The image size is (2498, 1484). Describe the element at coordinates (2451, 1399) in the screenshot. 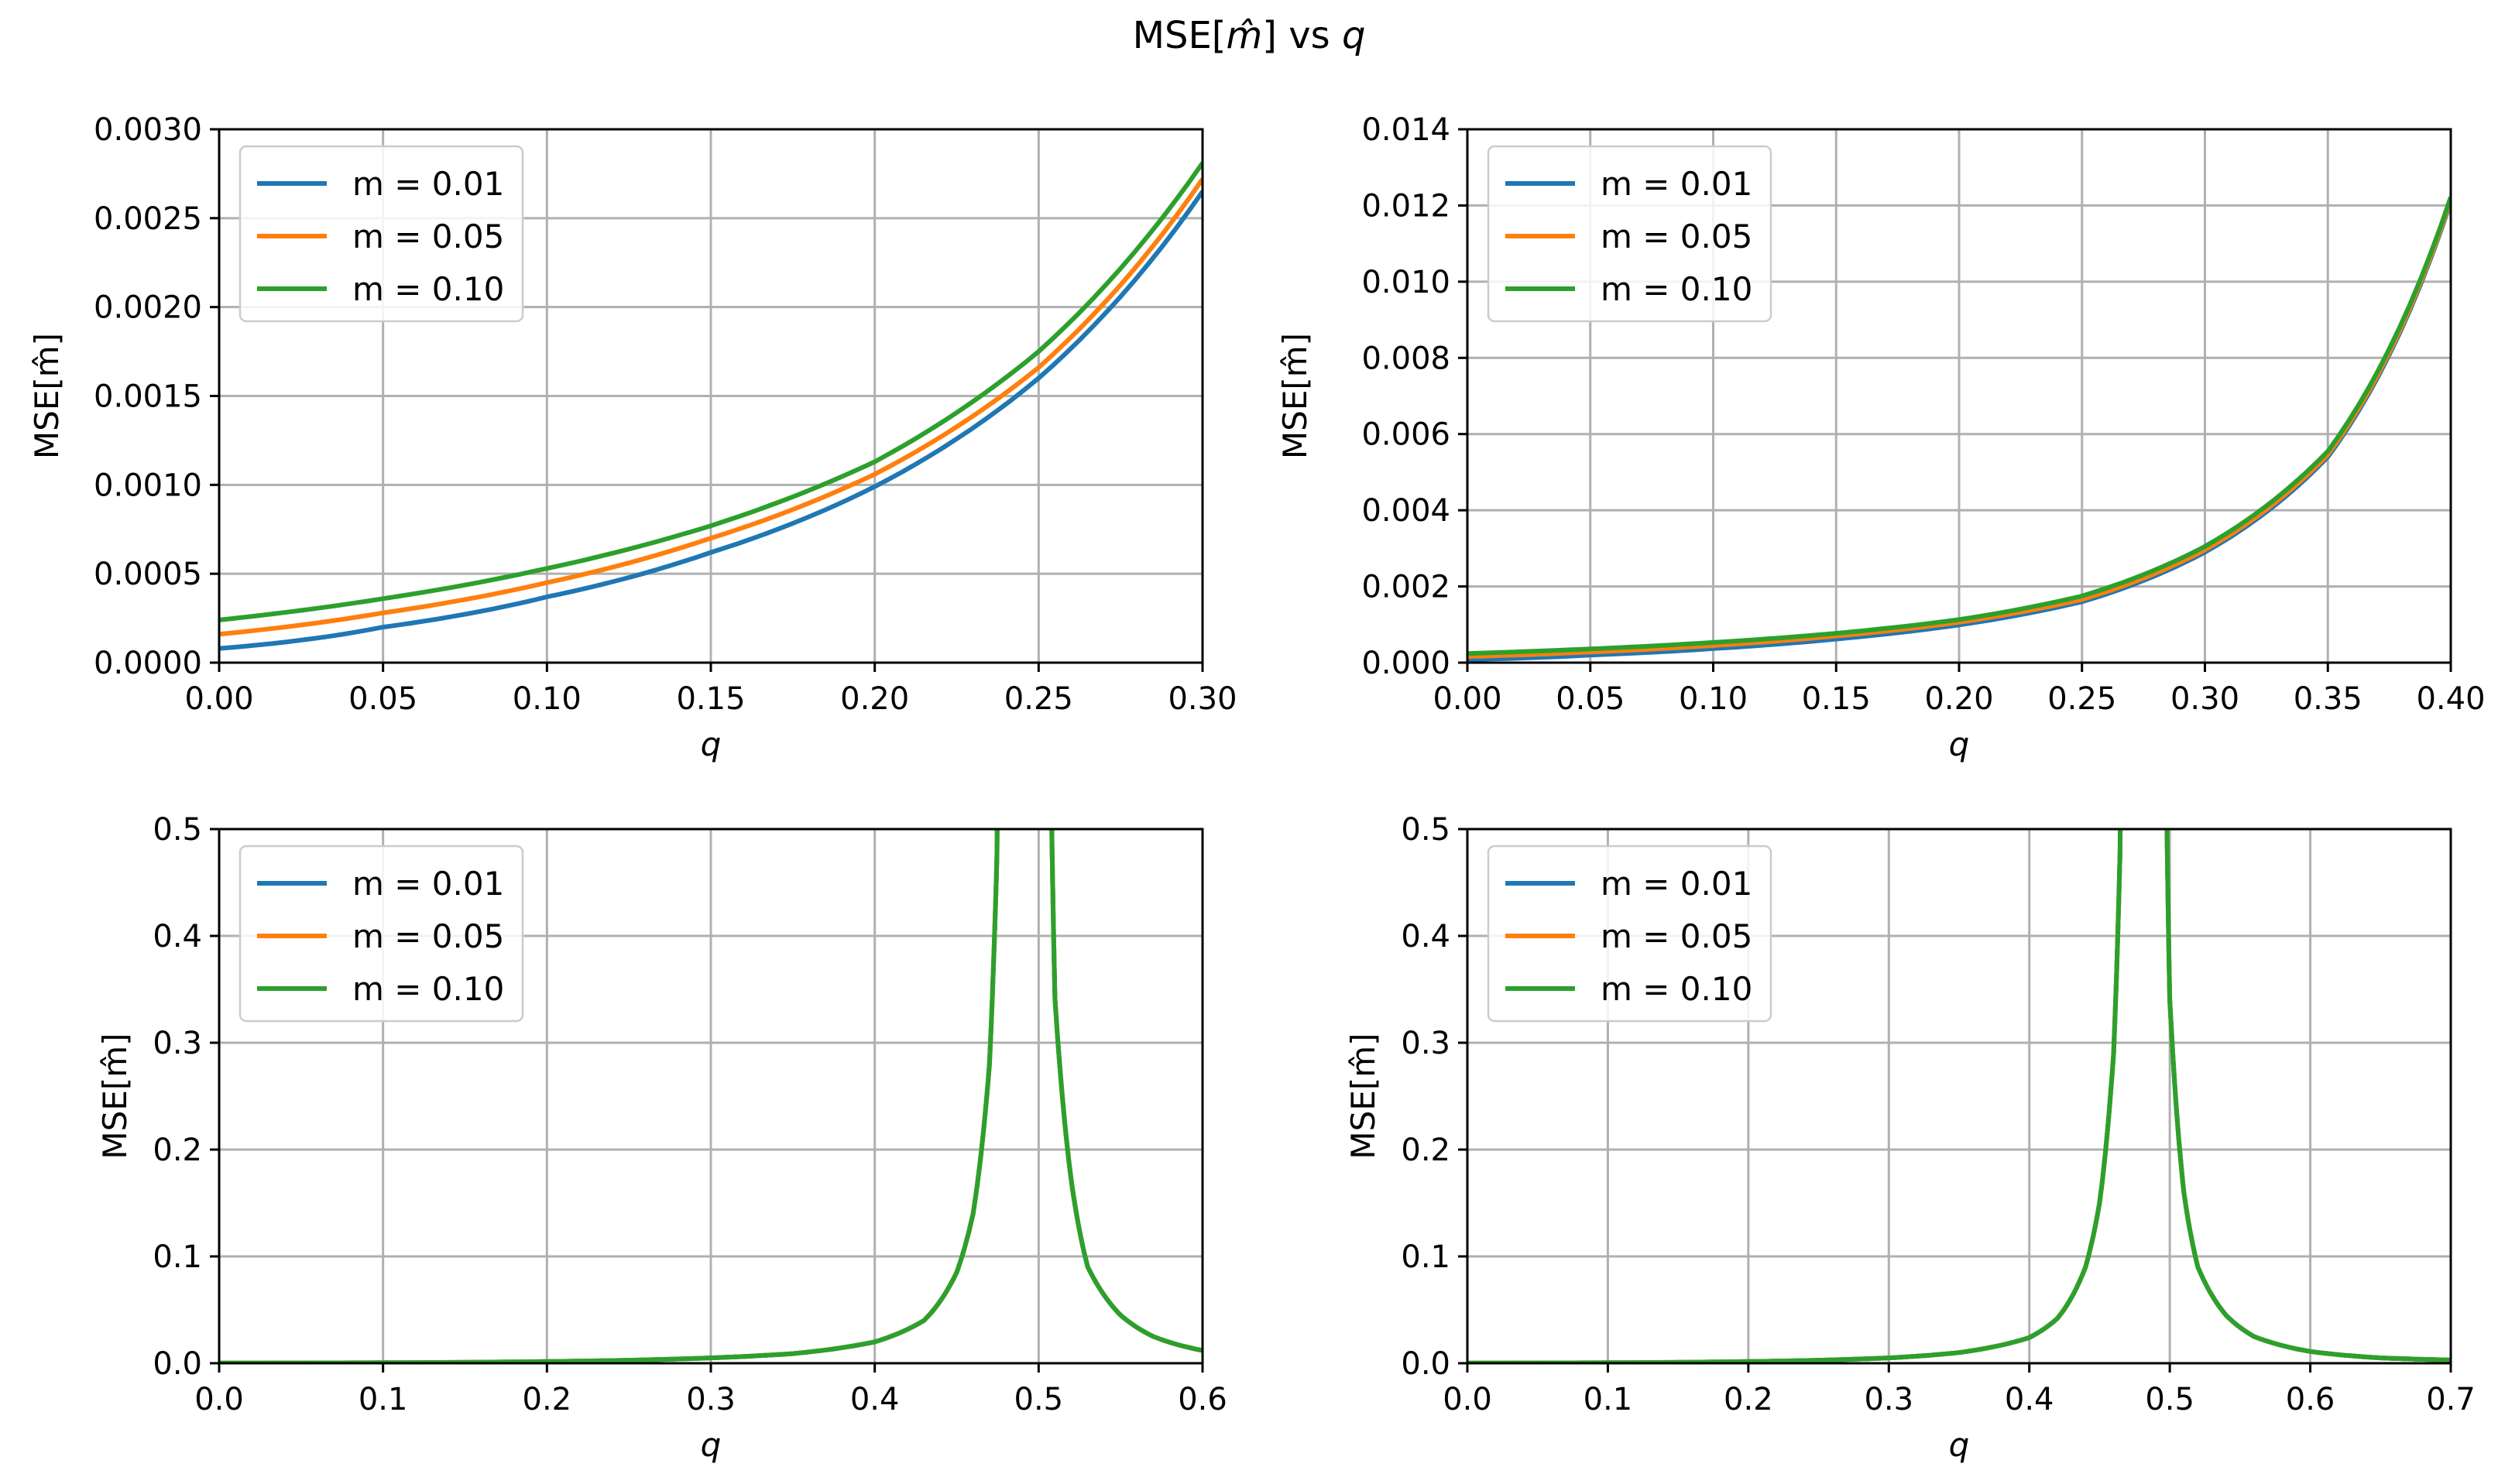

I see `x-tick-label: 0.7` at that location.